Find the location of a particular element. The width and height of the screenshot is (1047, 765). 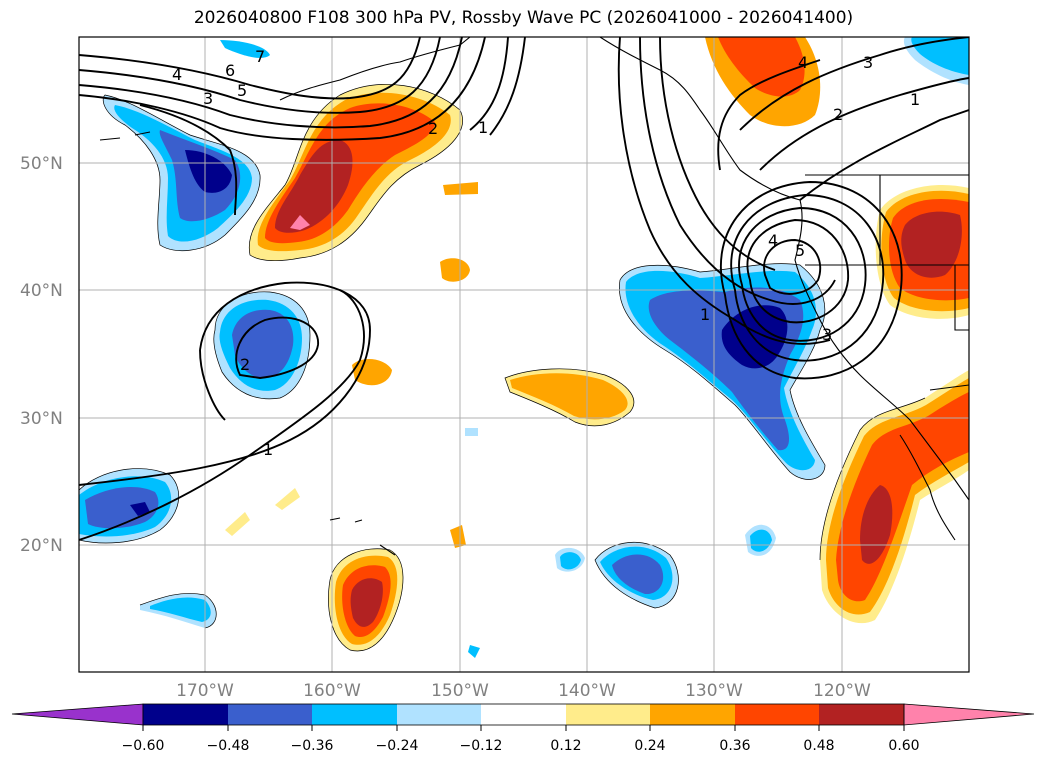

colorbar-label: 0.12 is located at coordinates (565, 746).